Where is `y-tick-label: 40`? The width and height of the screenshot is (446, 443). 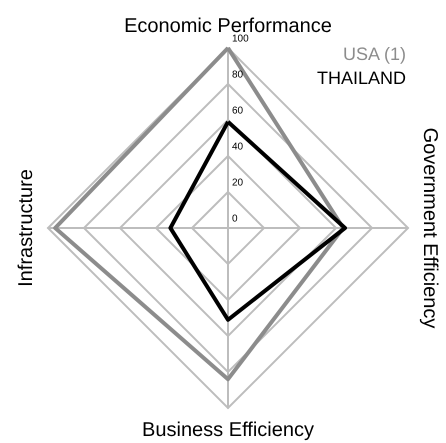
y-tick-label: 40 is located at coordinates (238, 147).